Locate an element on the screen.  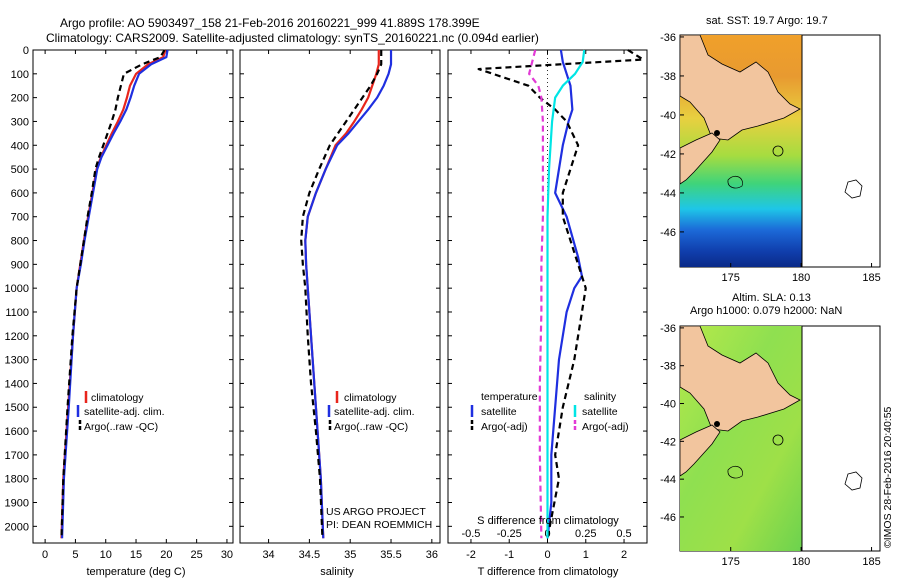
y-tick-label: 300 is located at coordinates (20, 122).